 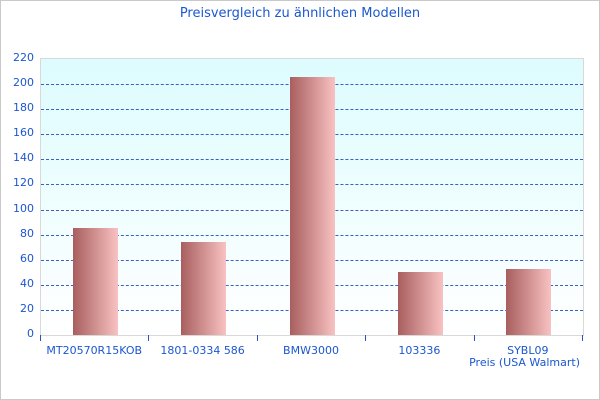 What do you see at coordinates (419, 350) in the screenshot?
I see `x-category-label: 103336` at bounding box center [419, 350].